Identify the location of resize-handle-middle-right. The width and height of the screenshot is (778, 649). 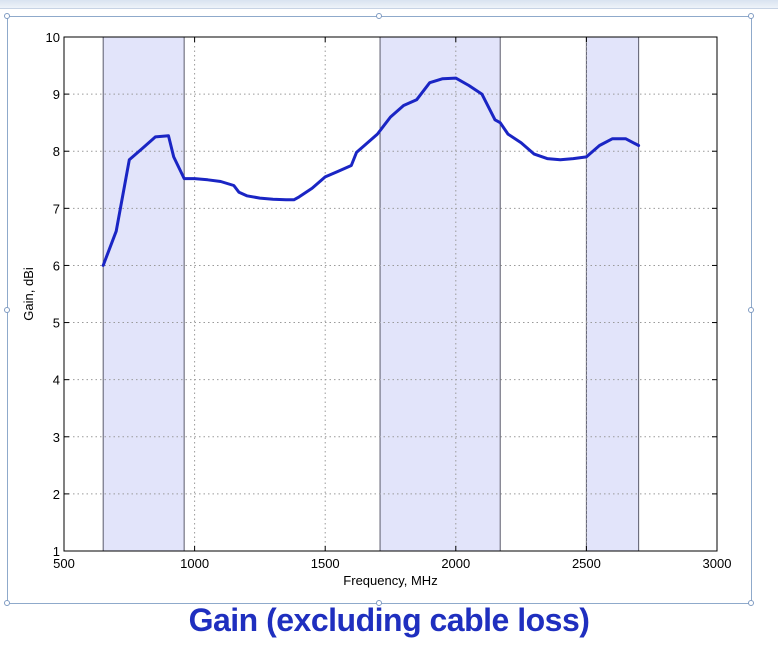
(751, 310).